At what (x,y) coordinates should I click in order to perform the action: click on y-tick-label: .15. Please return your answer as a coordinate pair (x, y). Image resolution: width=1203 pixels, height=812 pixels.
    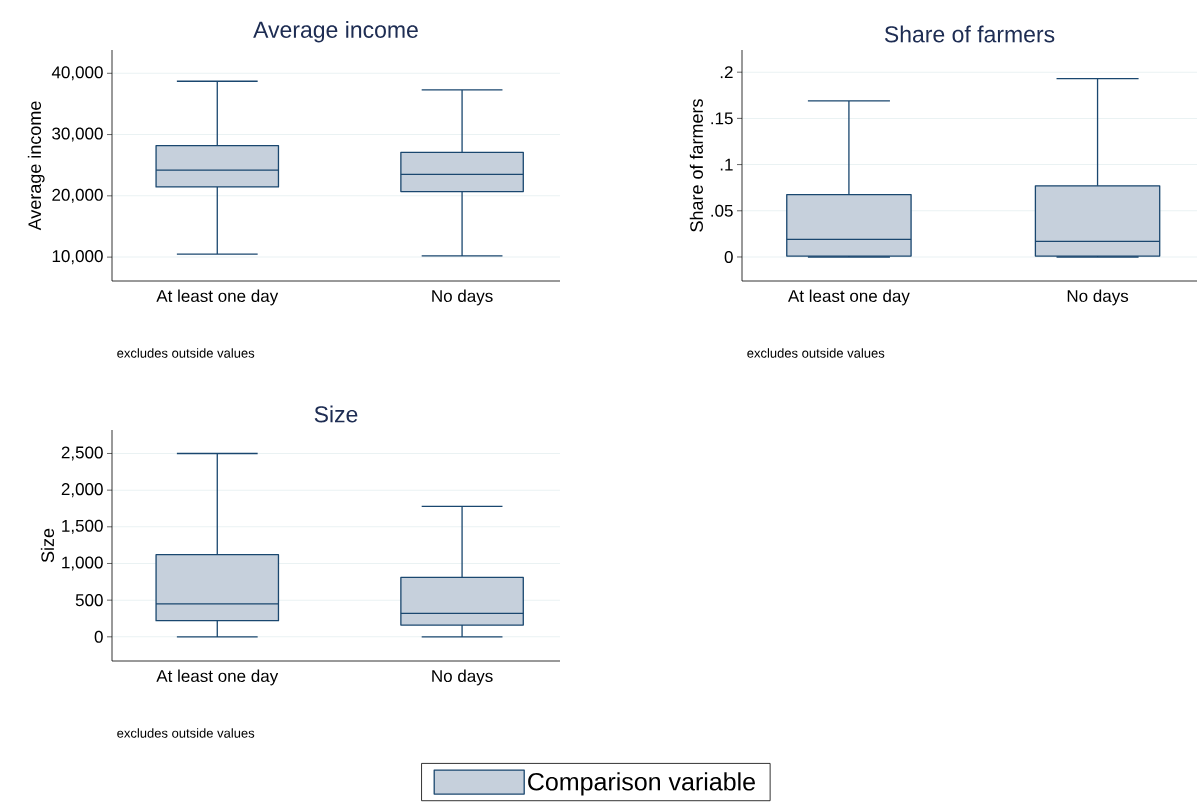
    Looking at the image, I should click on (722, 118).